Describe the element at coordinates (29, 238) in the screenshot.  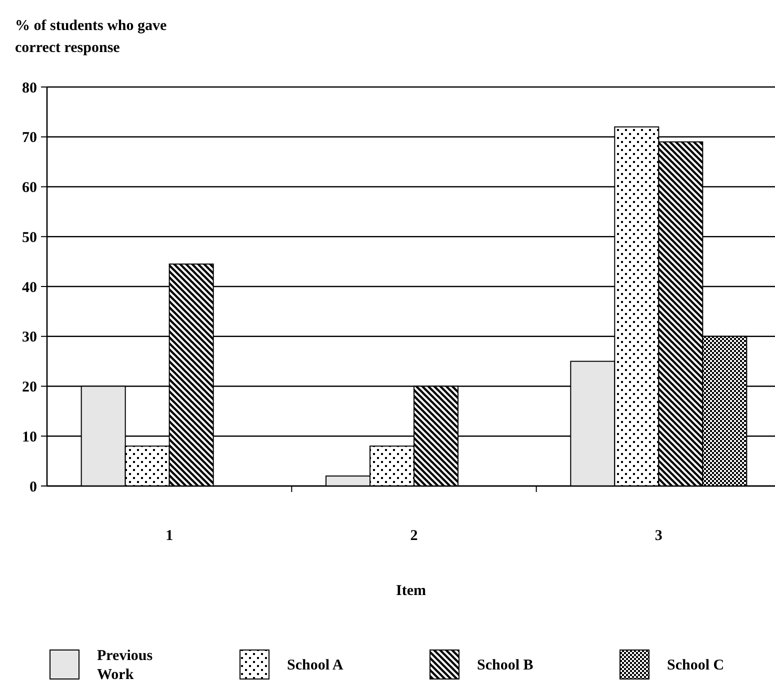
I see `y-tick-label: 50` at that location.